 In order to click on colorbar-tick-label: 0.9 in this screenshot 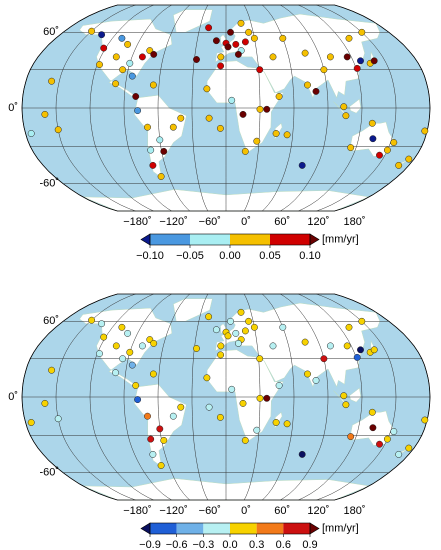, I will do `click(309, 544)`.